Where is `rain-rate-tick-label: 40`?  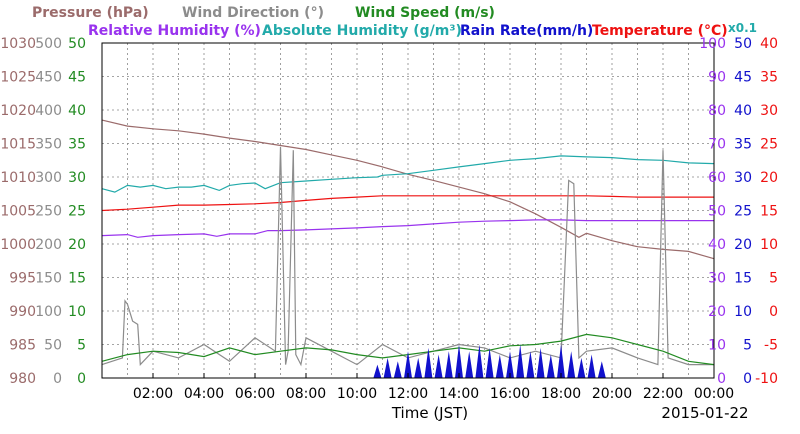 rain-rate-tick-label: 40 is located at coordinates (743, 111).